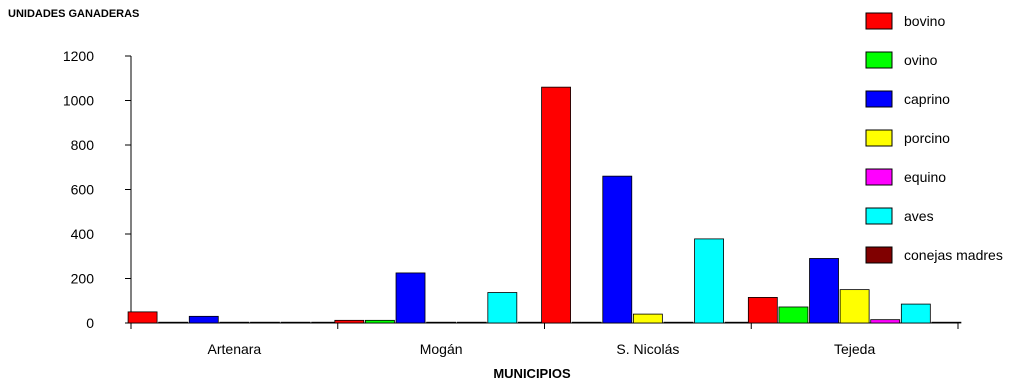  I want to click on y-tick-label: 600, so click(83, 190).